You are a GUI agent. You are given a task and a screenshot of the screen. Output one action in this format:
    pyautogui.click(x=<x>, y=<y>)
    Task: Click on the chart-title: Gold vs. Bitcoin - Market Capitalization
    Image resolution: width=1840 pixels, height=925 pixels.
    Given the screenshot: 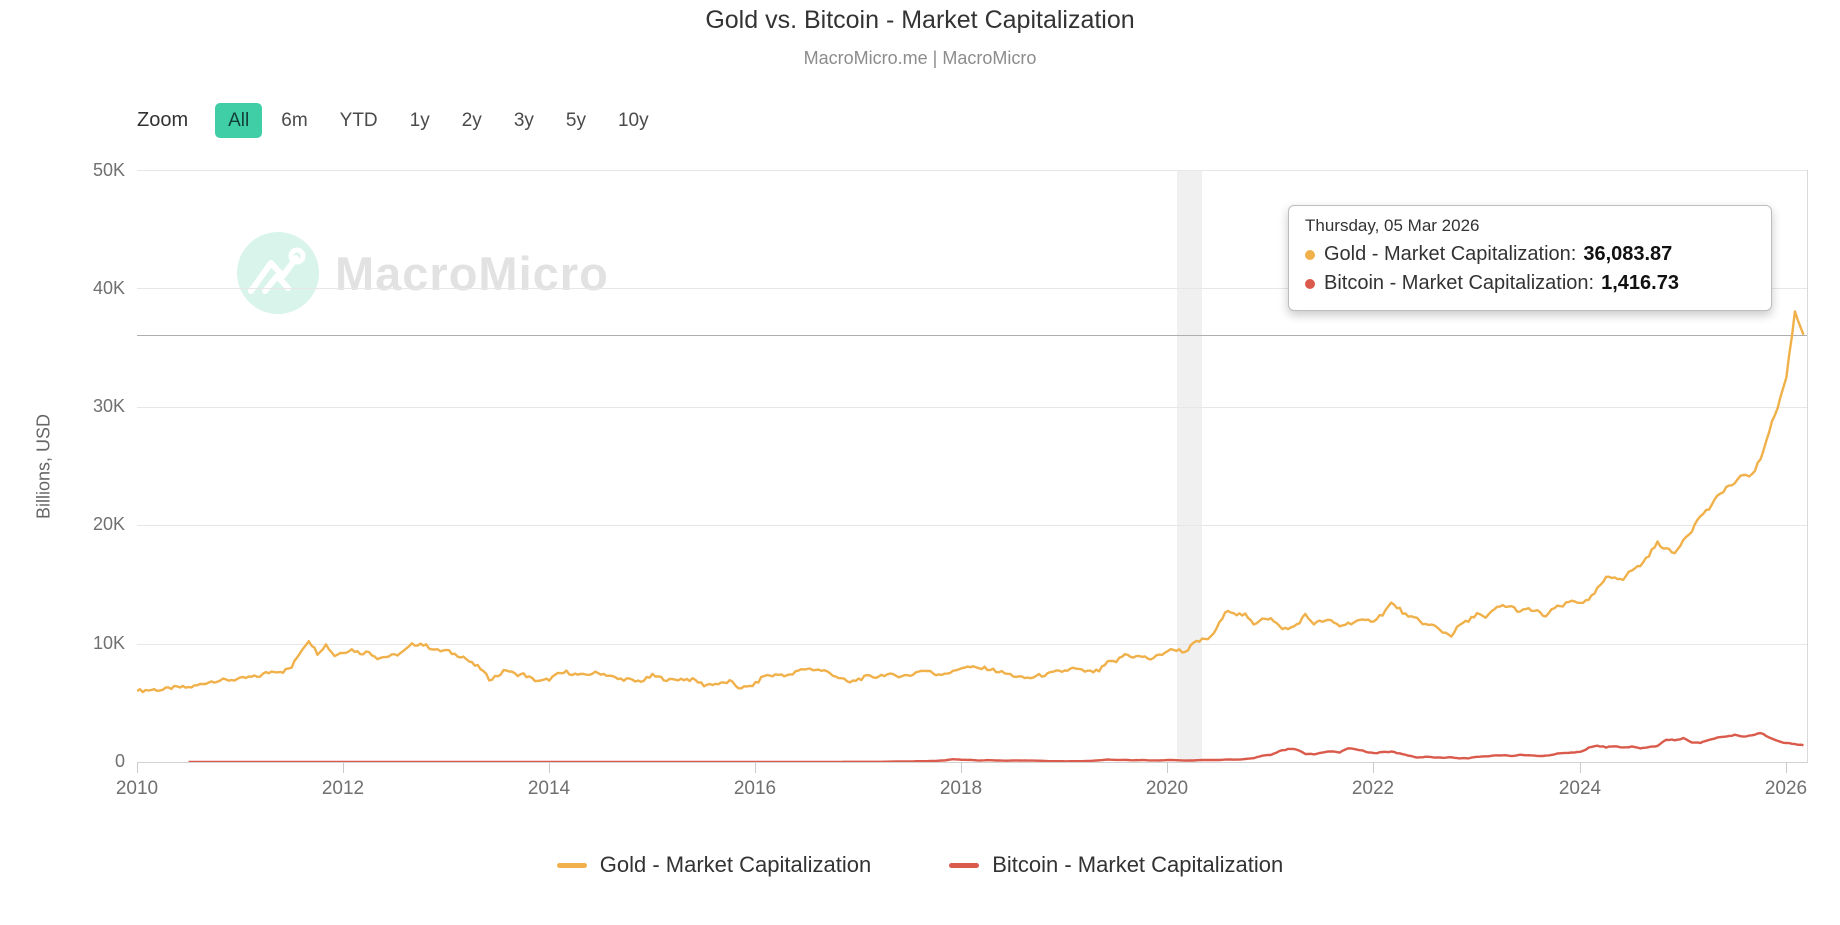 What is the action you would take?
    pyautogui.click(x=920, y=20)
    